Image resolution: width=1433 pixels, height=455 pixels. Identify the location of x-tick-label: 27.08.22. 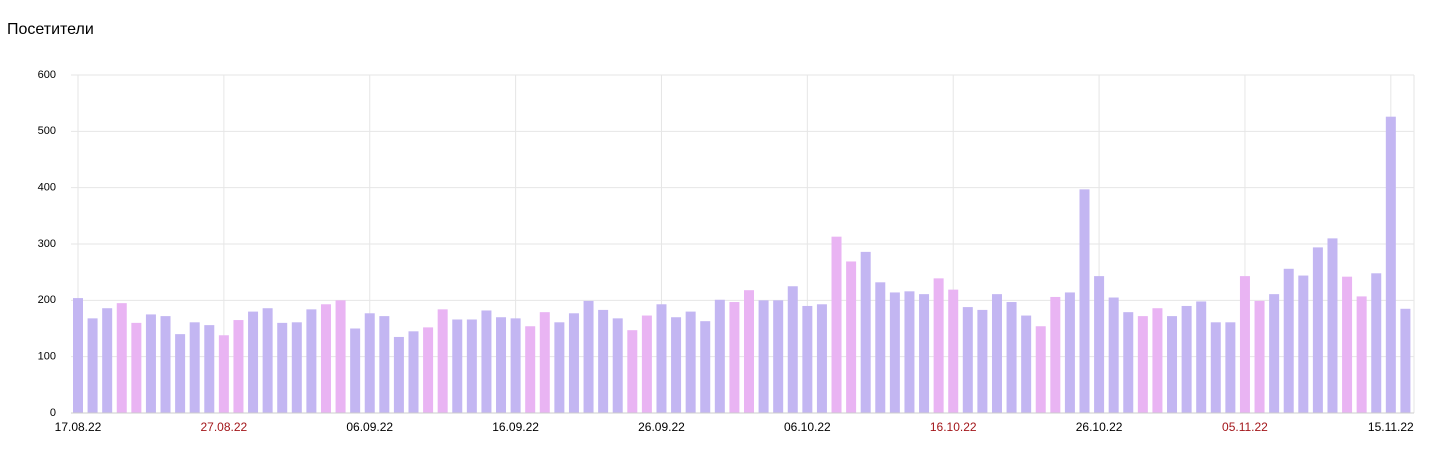
(224, 427).